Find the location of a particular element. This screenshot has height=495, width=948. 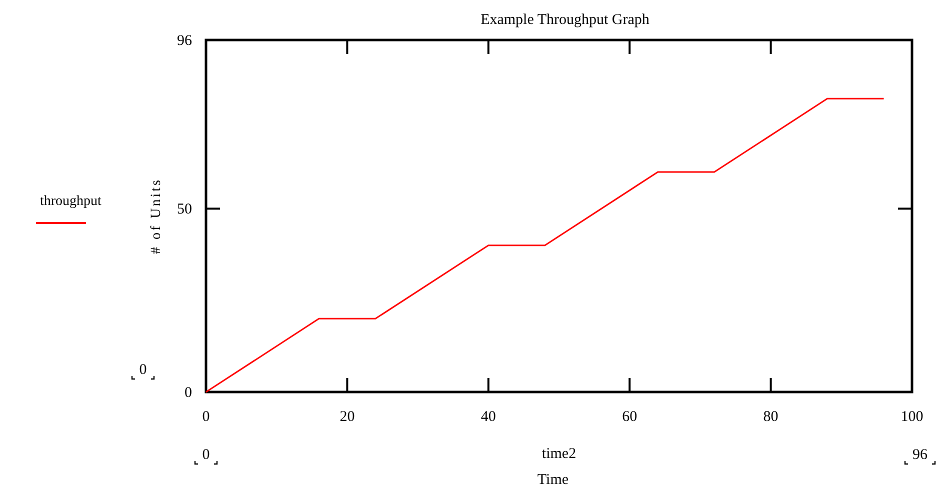

x-tick-label: 20 is located at coordinates (347, 417).